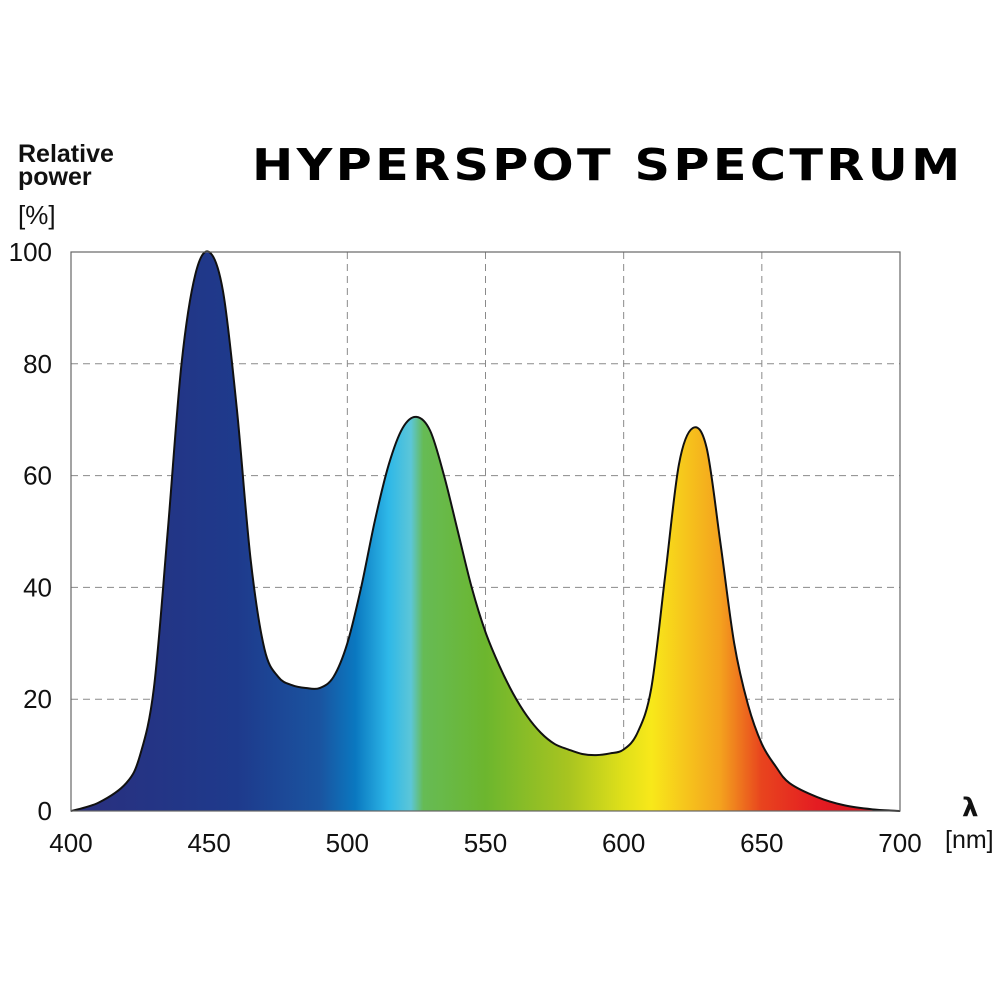 This screenshot has width=1000, height=1000. Describe the element at coordinates (37, 476) in the screenshot. I see `y-tick-label: 60` at that location.